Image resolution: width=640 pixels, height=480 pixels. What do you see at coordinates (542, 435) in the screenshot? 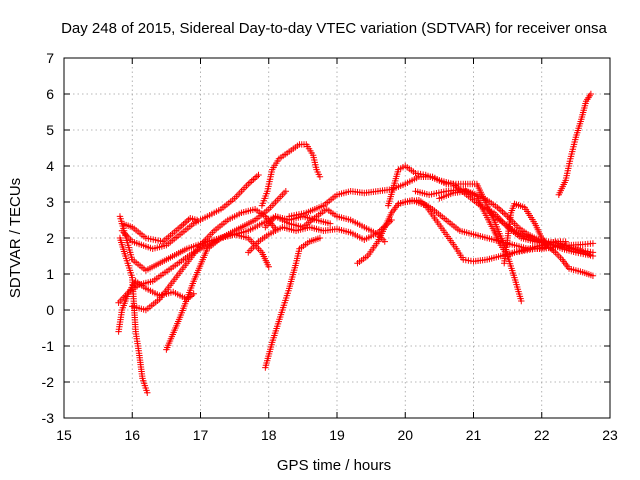
I see `x-tick-label: 22` at bounding box center [542, 435].